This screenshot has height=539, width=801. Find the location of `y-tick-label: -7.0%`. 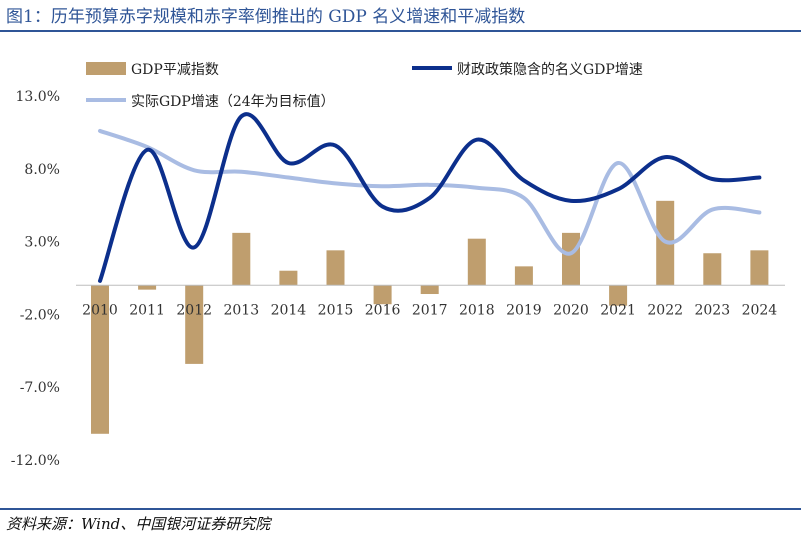

y-tick-label: -7.0% is located at coordinates (40, 388).